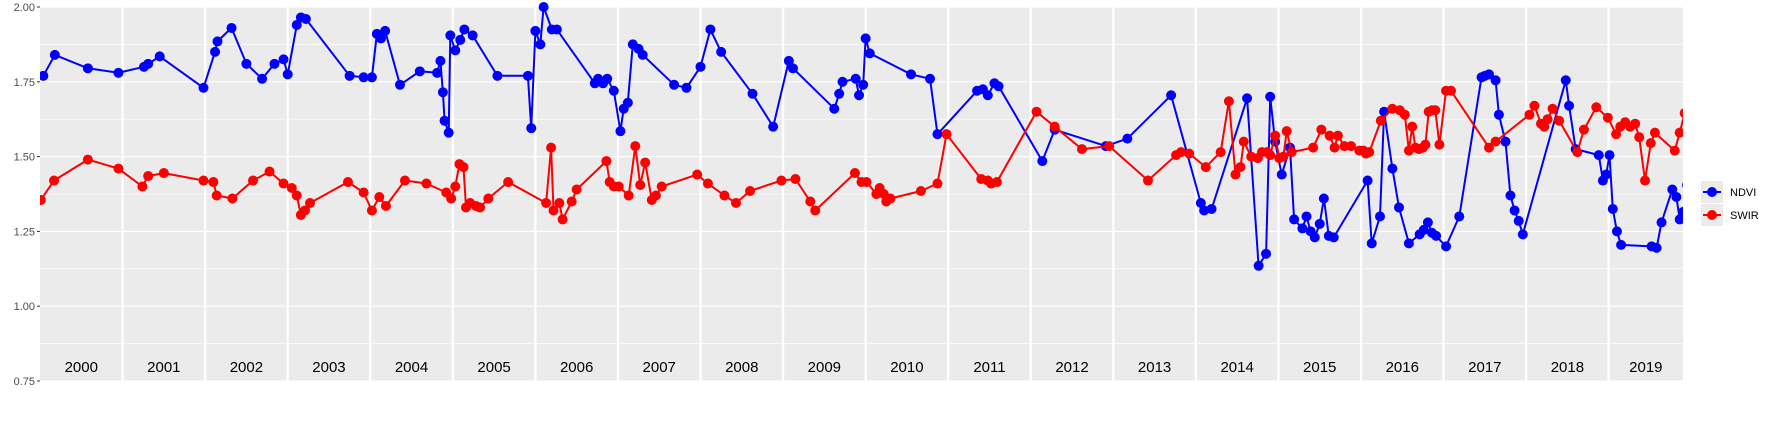 The width and height of the screenshot is (1773, 442). I want to click on year-label: 2006, so click(576, 367).